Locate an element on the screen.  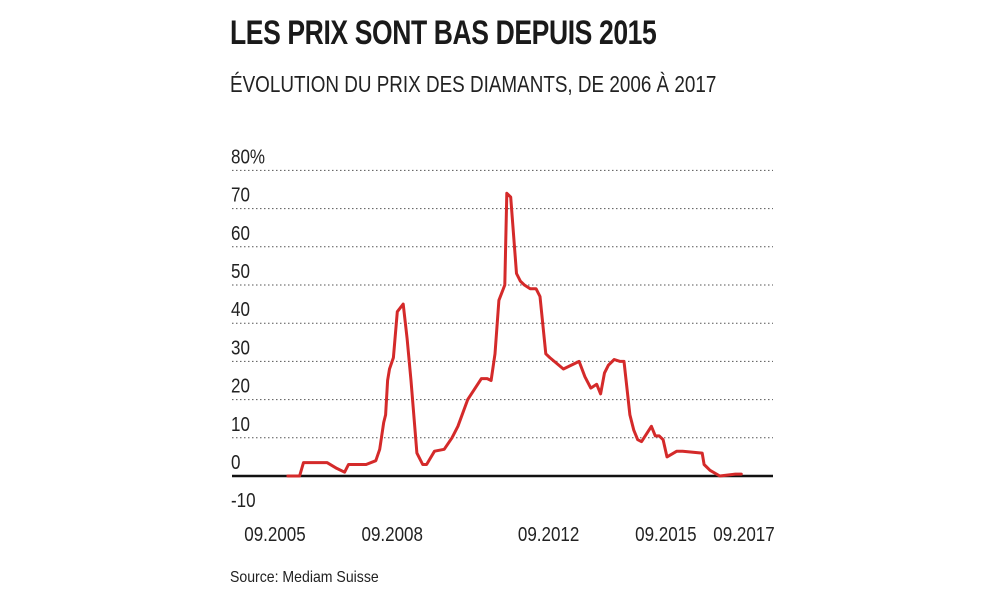
x-tick-label: 09.2005 is located at coordinates (274, 534).